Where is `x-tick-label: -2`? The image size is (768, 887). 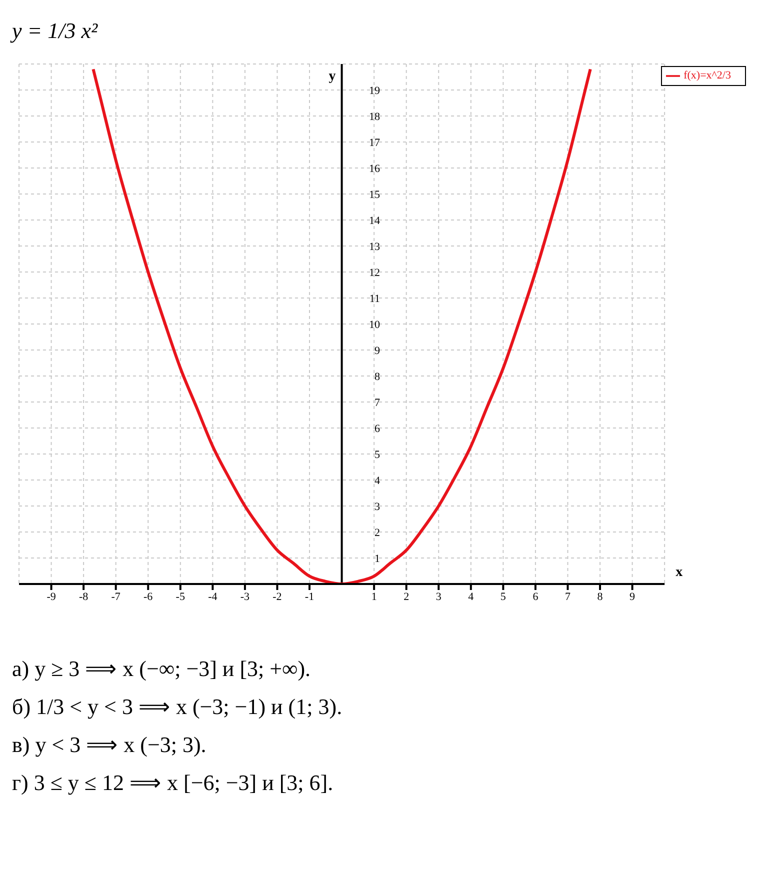
x-tick-label: -2 is located at coordinates (277, 596).